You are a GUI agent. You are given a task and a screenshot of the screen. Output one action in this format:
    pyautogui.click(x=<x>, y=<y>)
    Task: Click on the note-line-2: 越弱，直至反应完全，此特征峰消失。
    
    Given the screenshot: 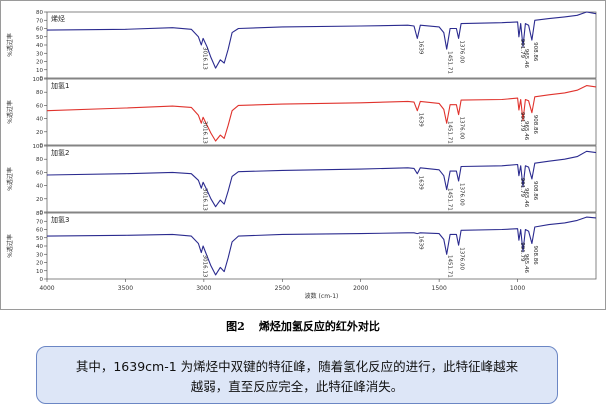 What is the action you would take?
    pyautogui.click(x=297, y=386)
    